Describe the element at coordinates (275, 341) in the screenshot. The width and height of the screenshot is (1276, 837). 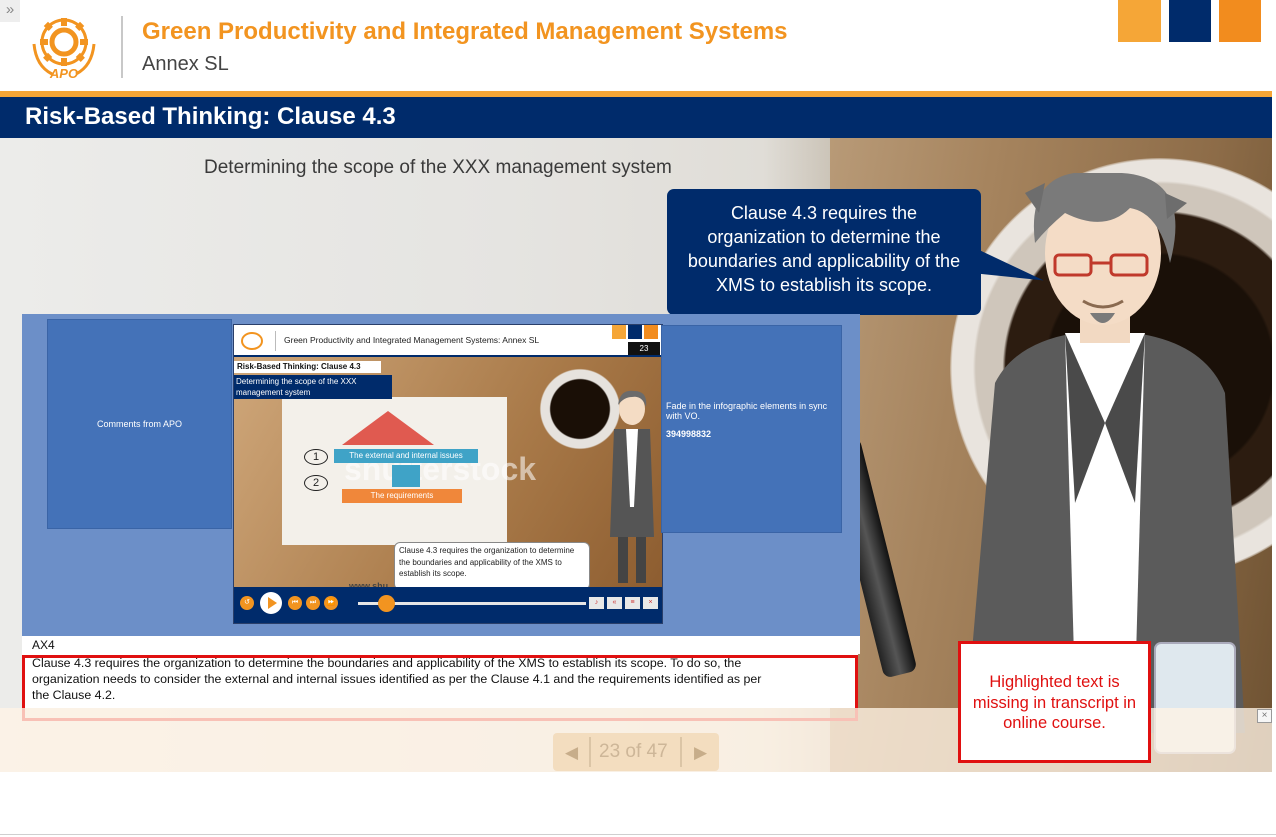
I see `thumb-divider` at that location.